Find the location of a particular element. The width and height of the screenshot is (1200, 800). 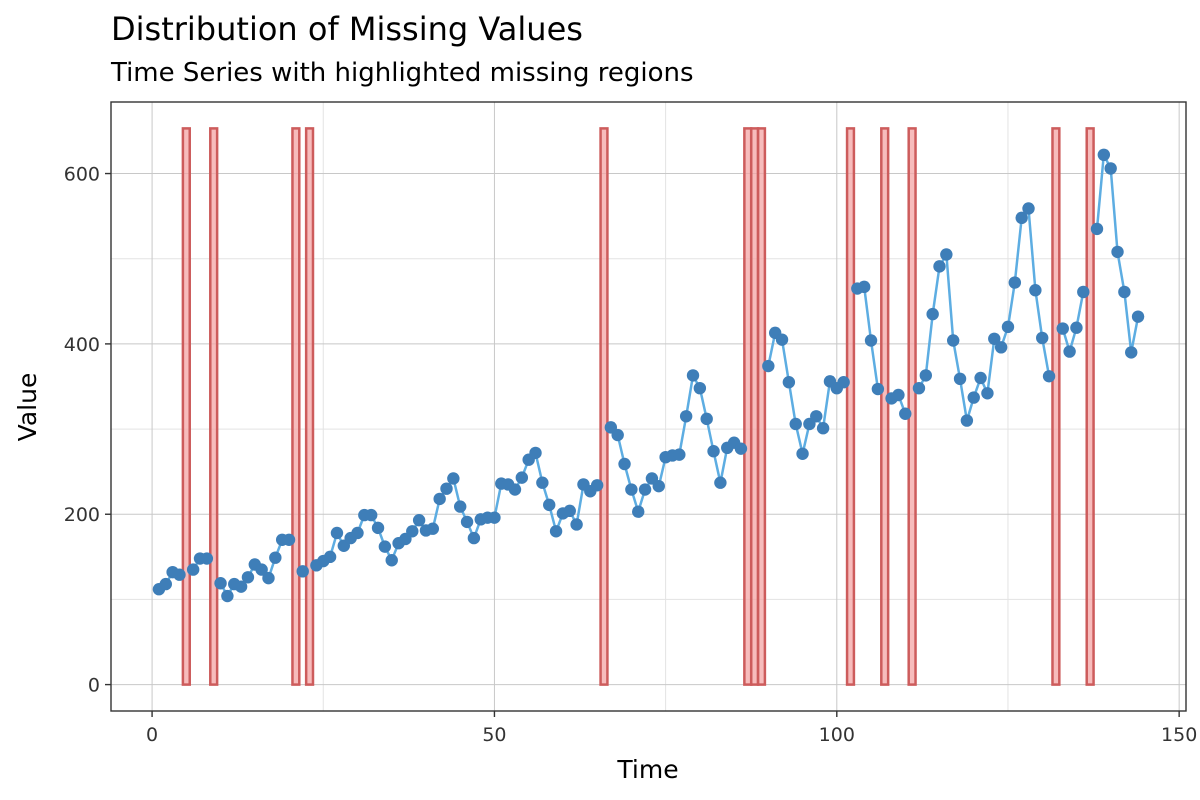

y-tick-label: 600 is located at coordinates (82, 175).